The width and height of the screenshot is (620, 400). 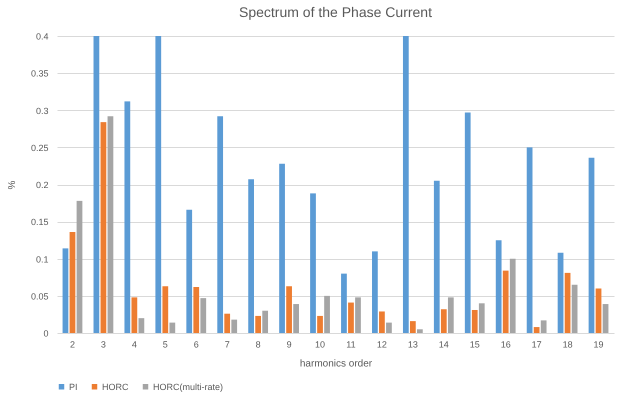 I want to click on x-tick-label: 16, so click(x=505, y=345).